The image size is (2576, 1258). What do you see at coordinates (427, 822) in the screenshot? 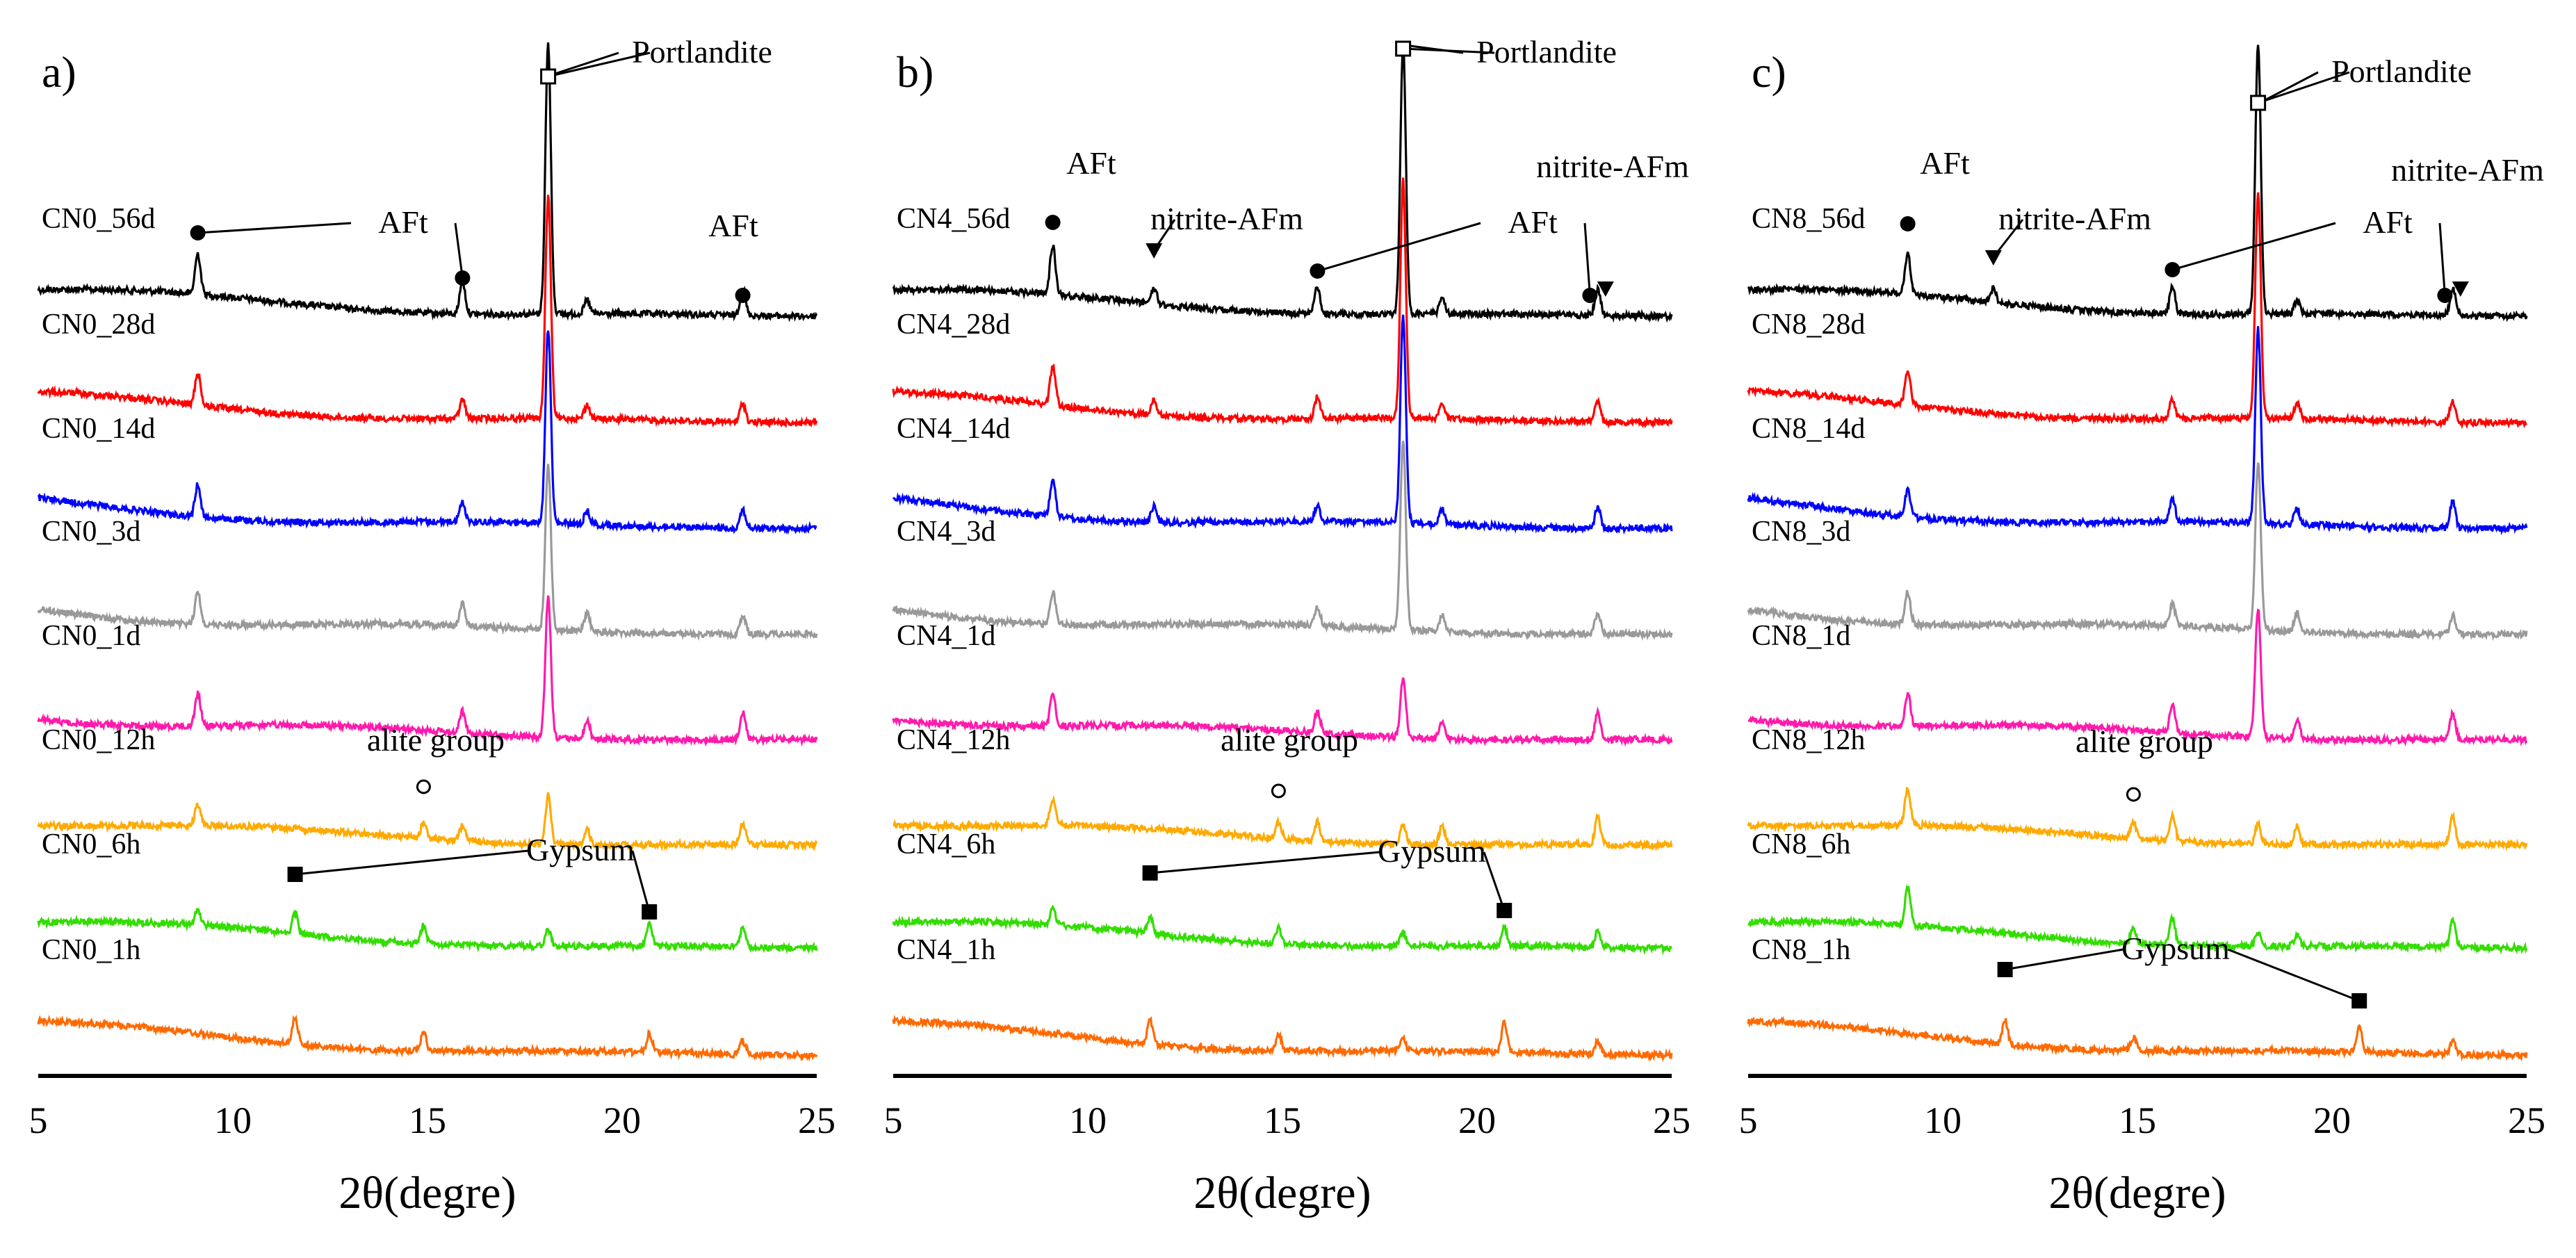
I see `series-line-CN0_12h` at bounding box center [427, 822].